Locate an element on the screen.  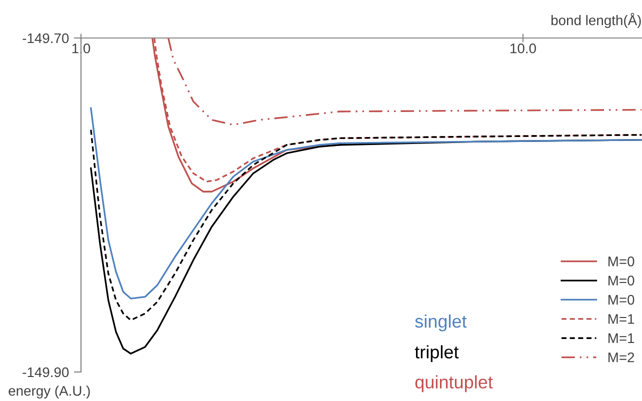
x-tick-label: 10.0 is located at coordinates (523, 48).